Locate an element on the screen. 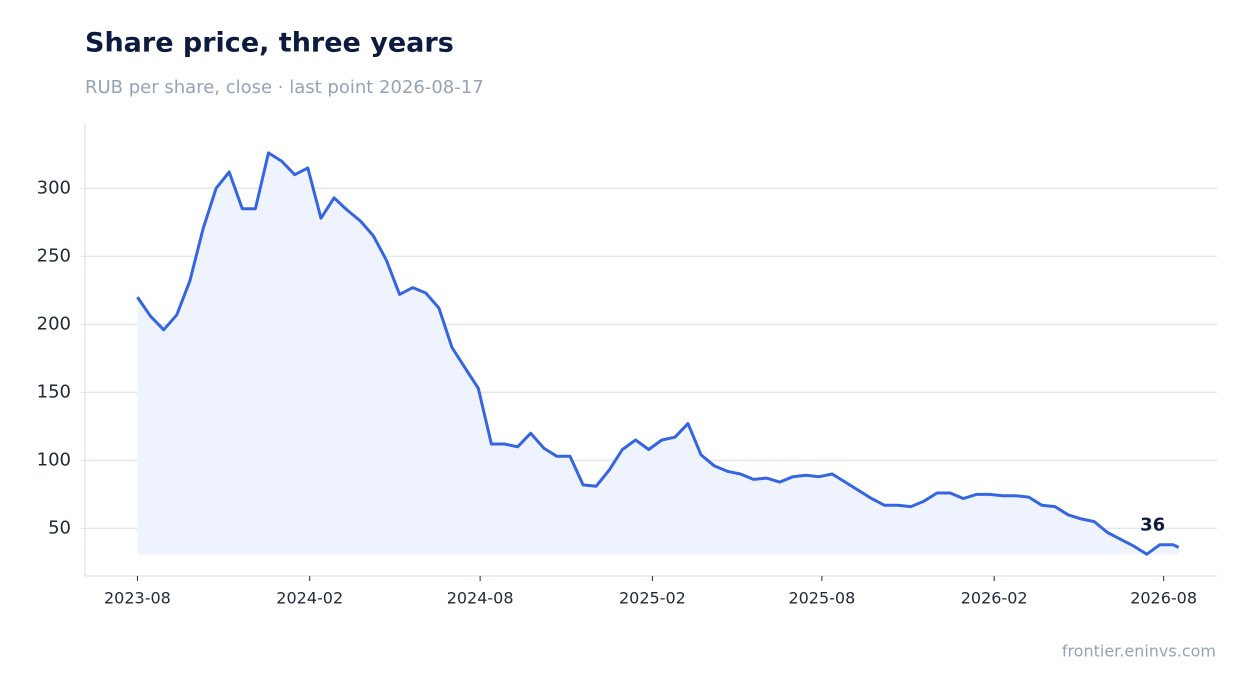  last-value-label: 36 is located at coordinates (1152, 524).